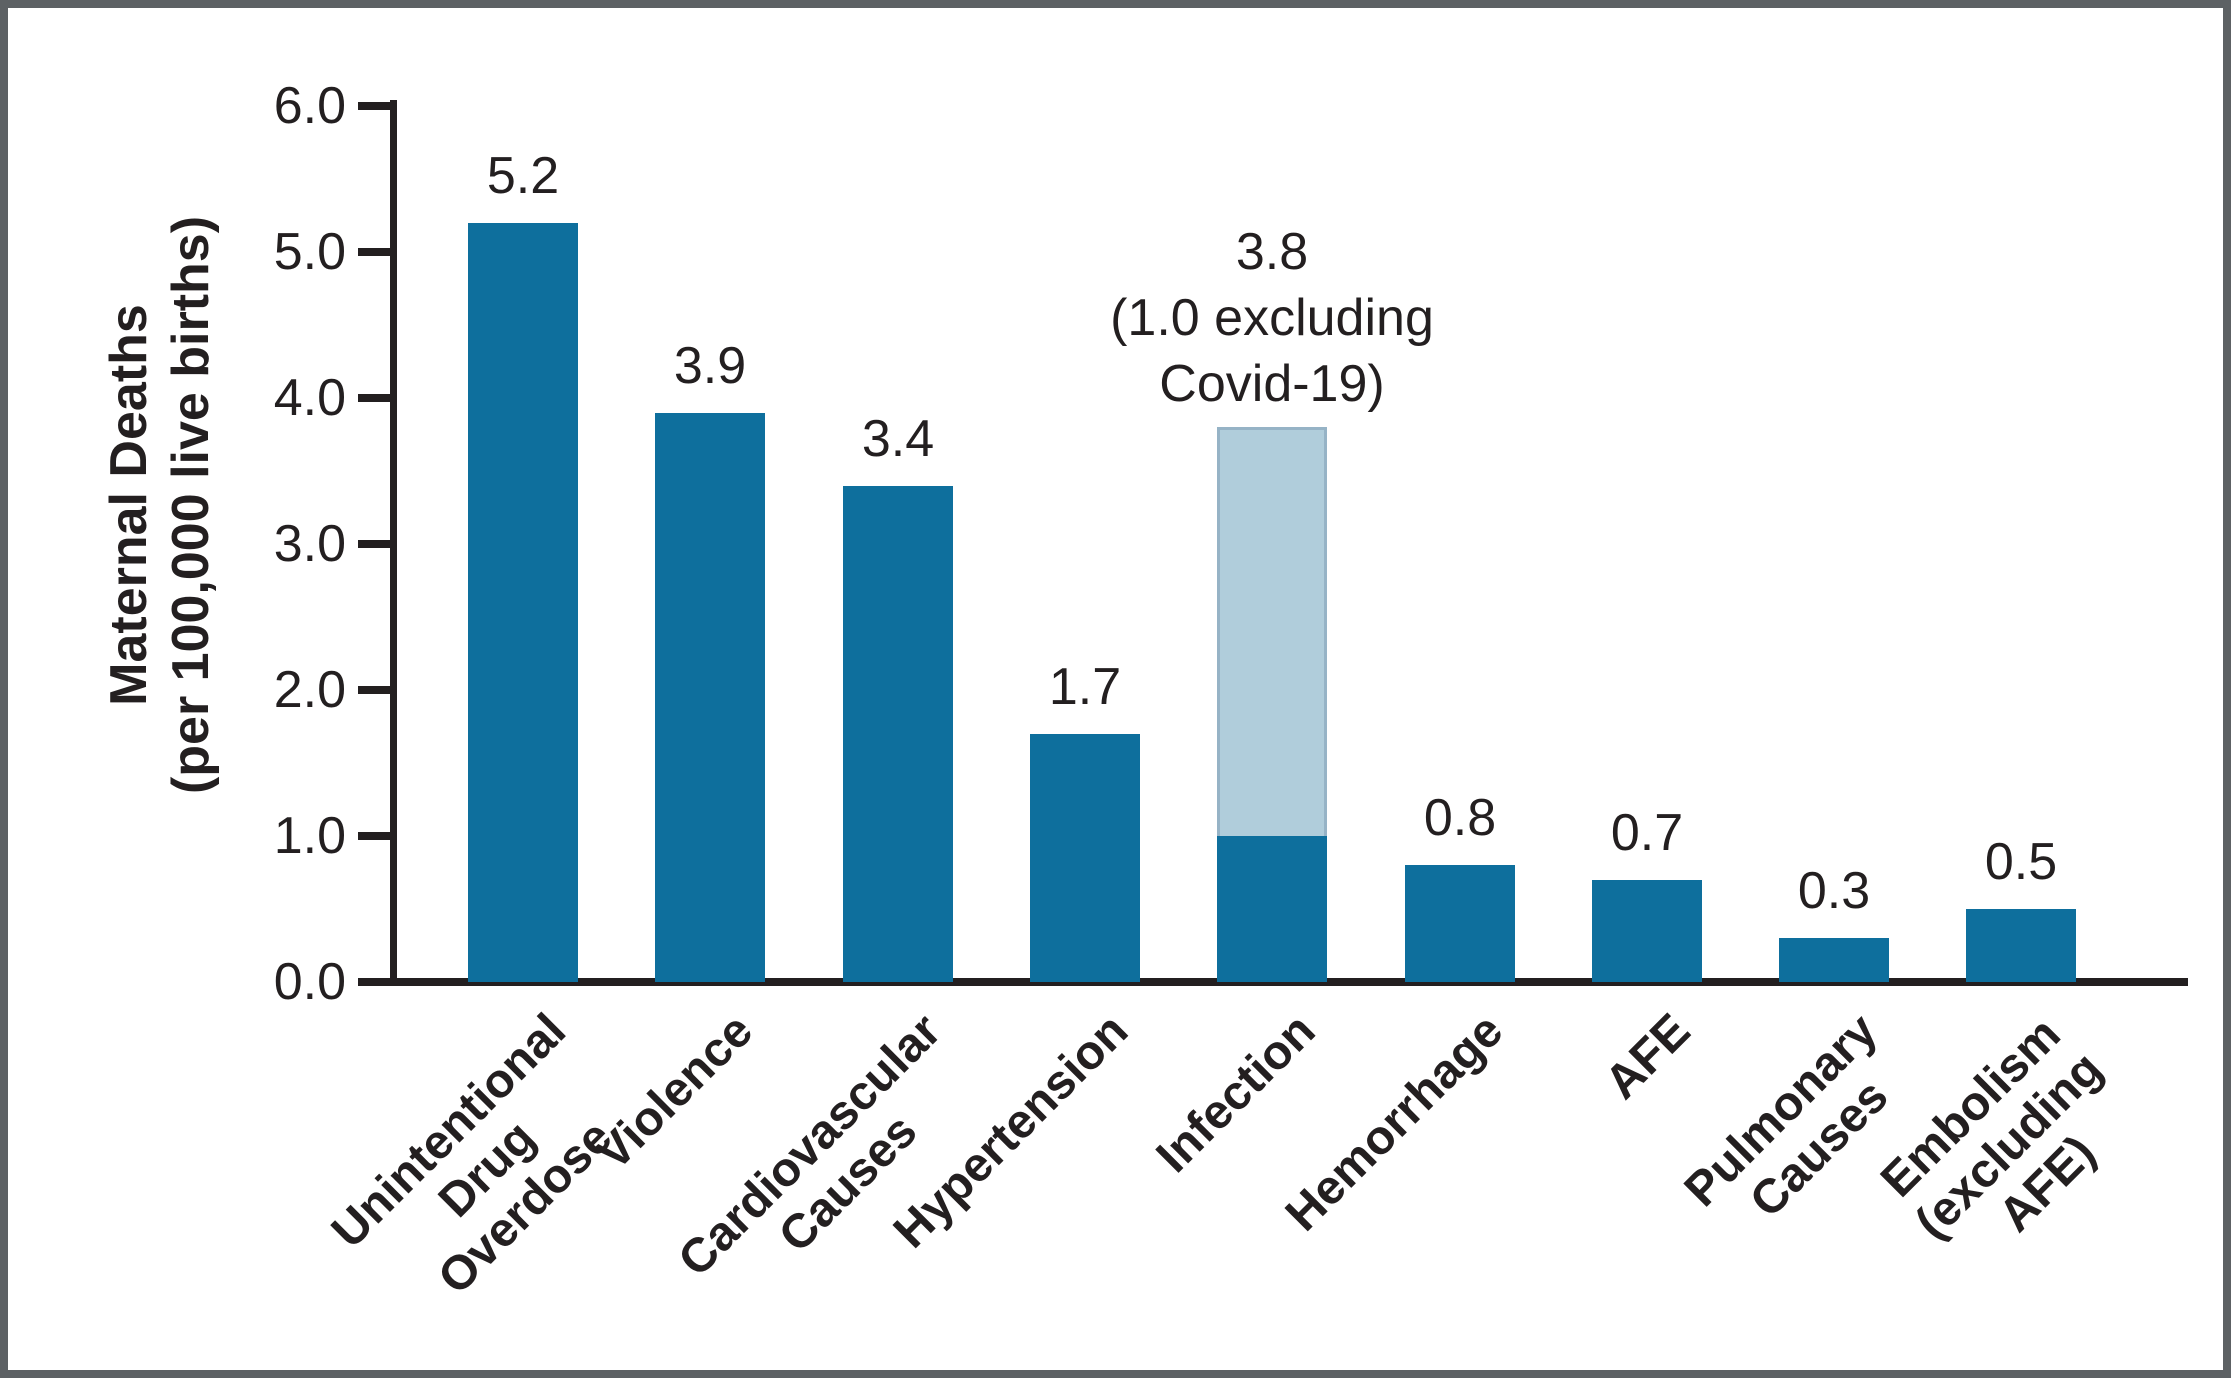 This screenshot has height=1378, width=2231. Describe the element at coordinates (393, 543) in the screenshot. I see `y-axis-line` at that location.